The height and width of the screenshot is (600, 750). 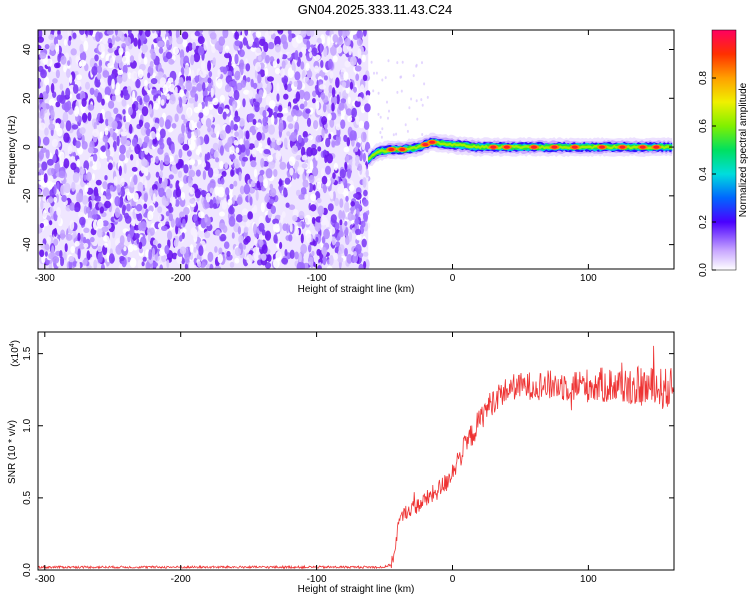 I want to click on x-tick-label: -300, so click(x=45, y=278).